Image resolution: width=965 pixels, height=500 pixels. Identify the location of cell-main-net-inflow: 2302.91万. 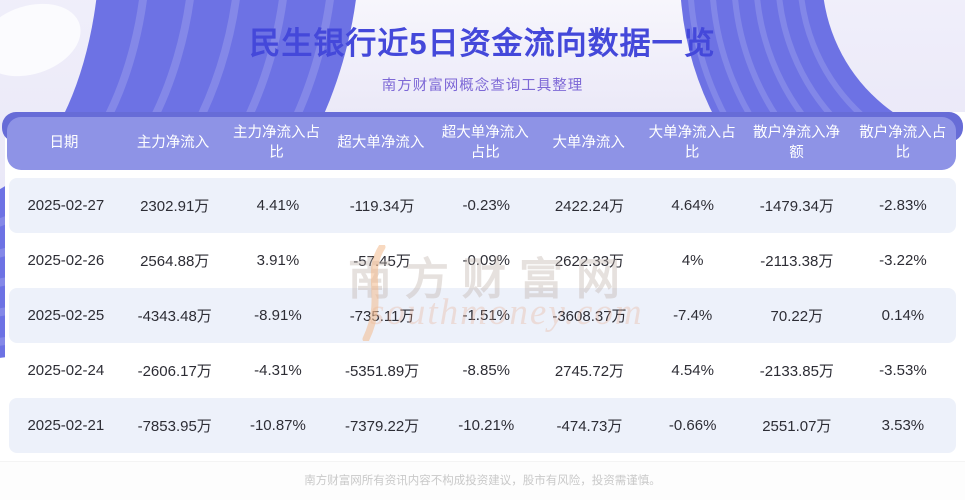
(175, 206).